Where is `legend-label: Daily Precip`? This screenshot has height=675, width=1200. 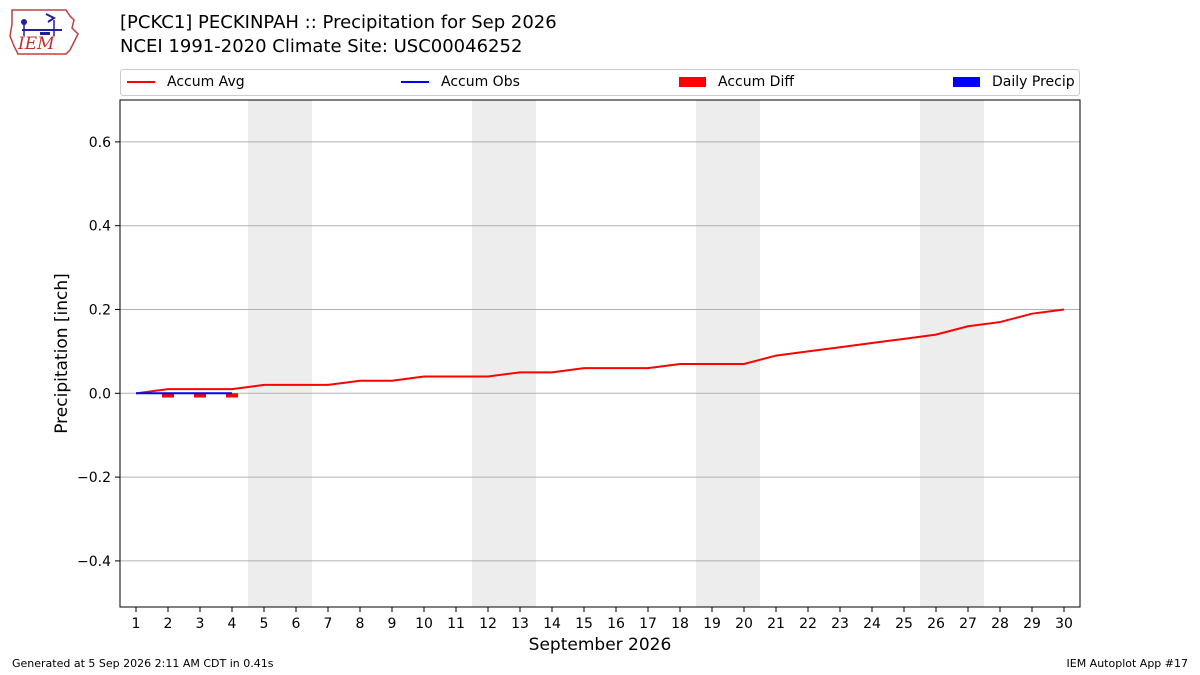 legend-label: Daily Precip is located at coordinates (1033, 82).